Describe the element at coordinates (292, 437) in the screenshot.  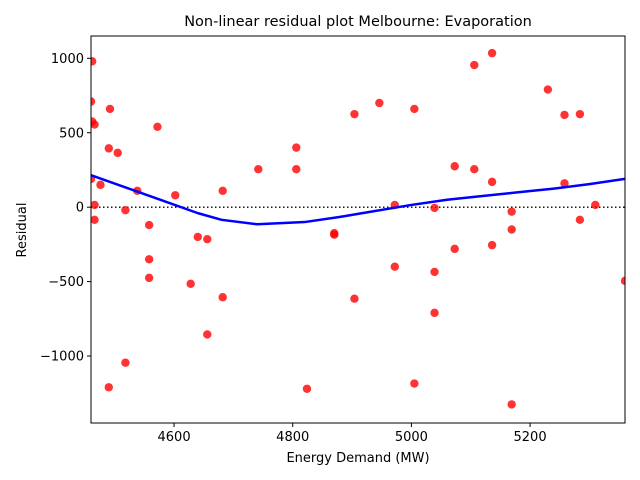
I see `x-tick-label: 4800` at that location.